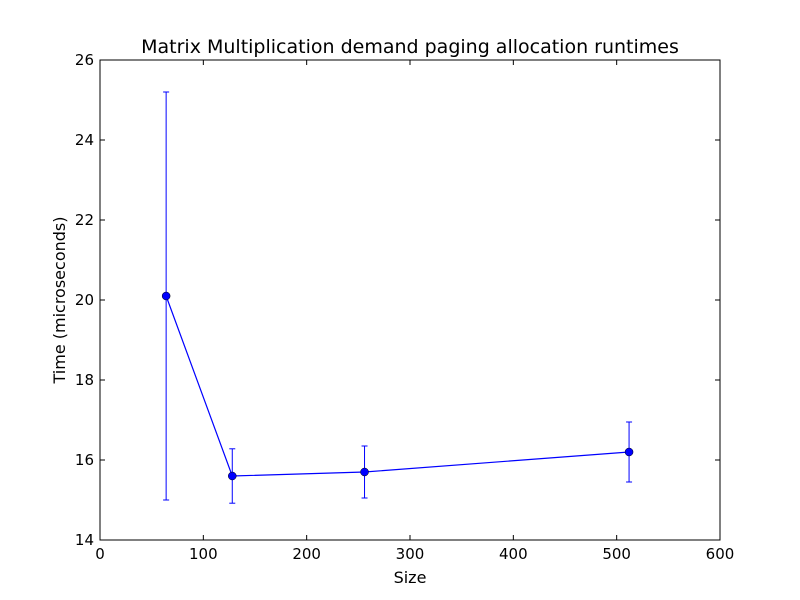 The width and height of the screenshot is (800, 600). What do you see at coordinates (203, 554) in the screenshot?
I see `x-tick-label: 100` at bounding box center [203, 554].